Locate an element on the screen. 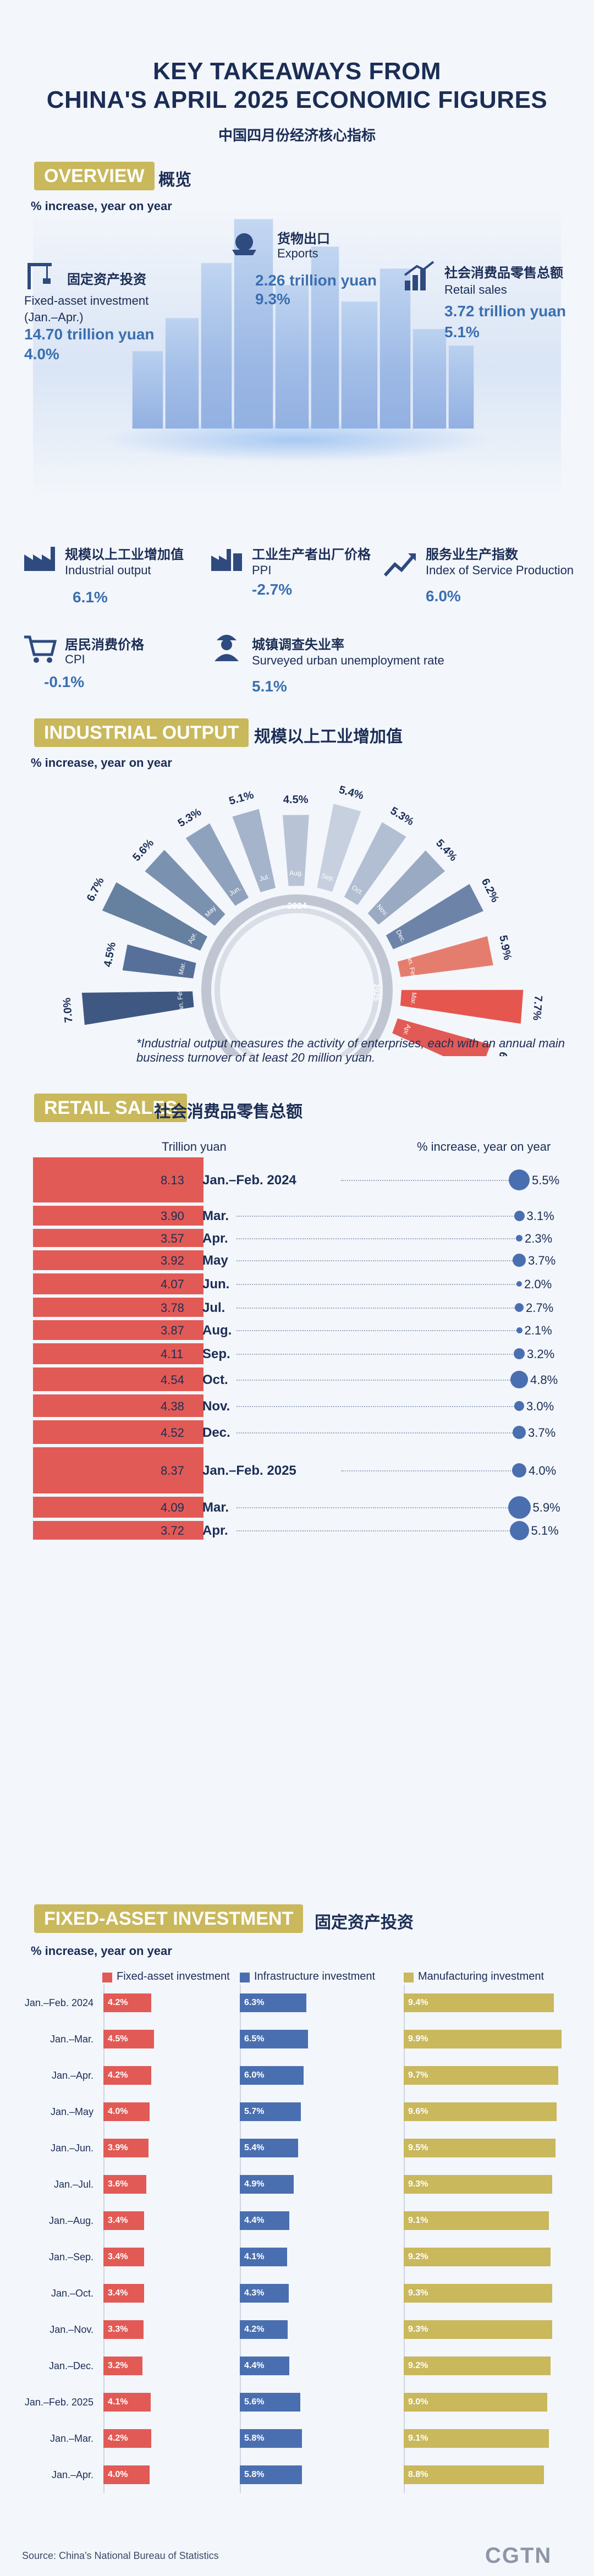 This screenshot has width=594, height=2576. fai-unit: % increase, year on year is located at coordinates (101, 1951).